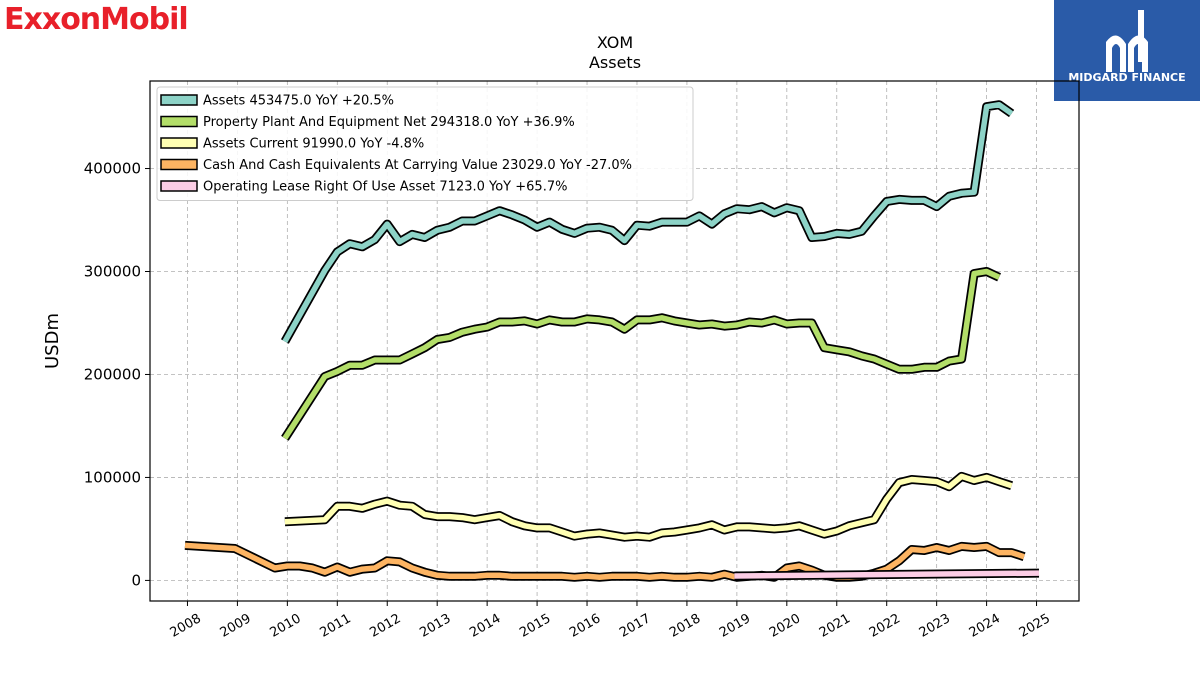 The width and height of the screenshot is (1200, 675). What do you see at coordinates (635, 626) in the screenshot?
I see `x-tick-label: 2017` at bounding box center [635, 626].